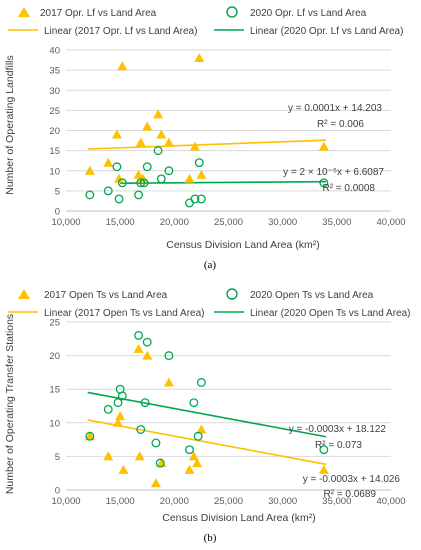 The height and width of the screenshot is (550, 421). Describe the element at coordinates (228, 222) in the screenshot. I see `x-tick-a-25000: 25,000` at that location.